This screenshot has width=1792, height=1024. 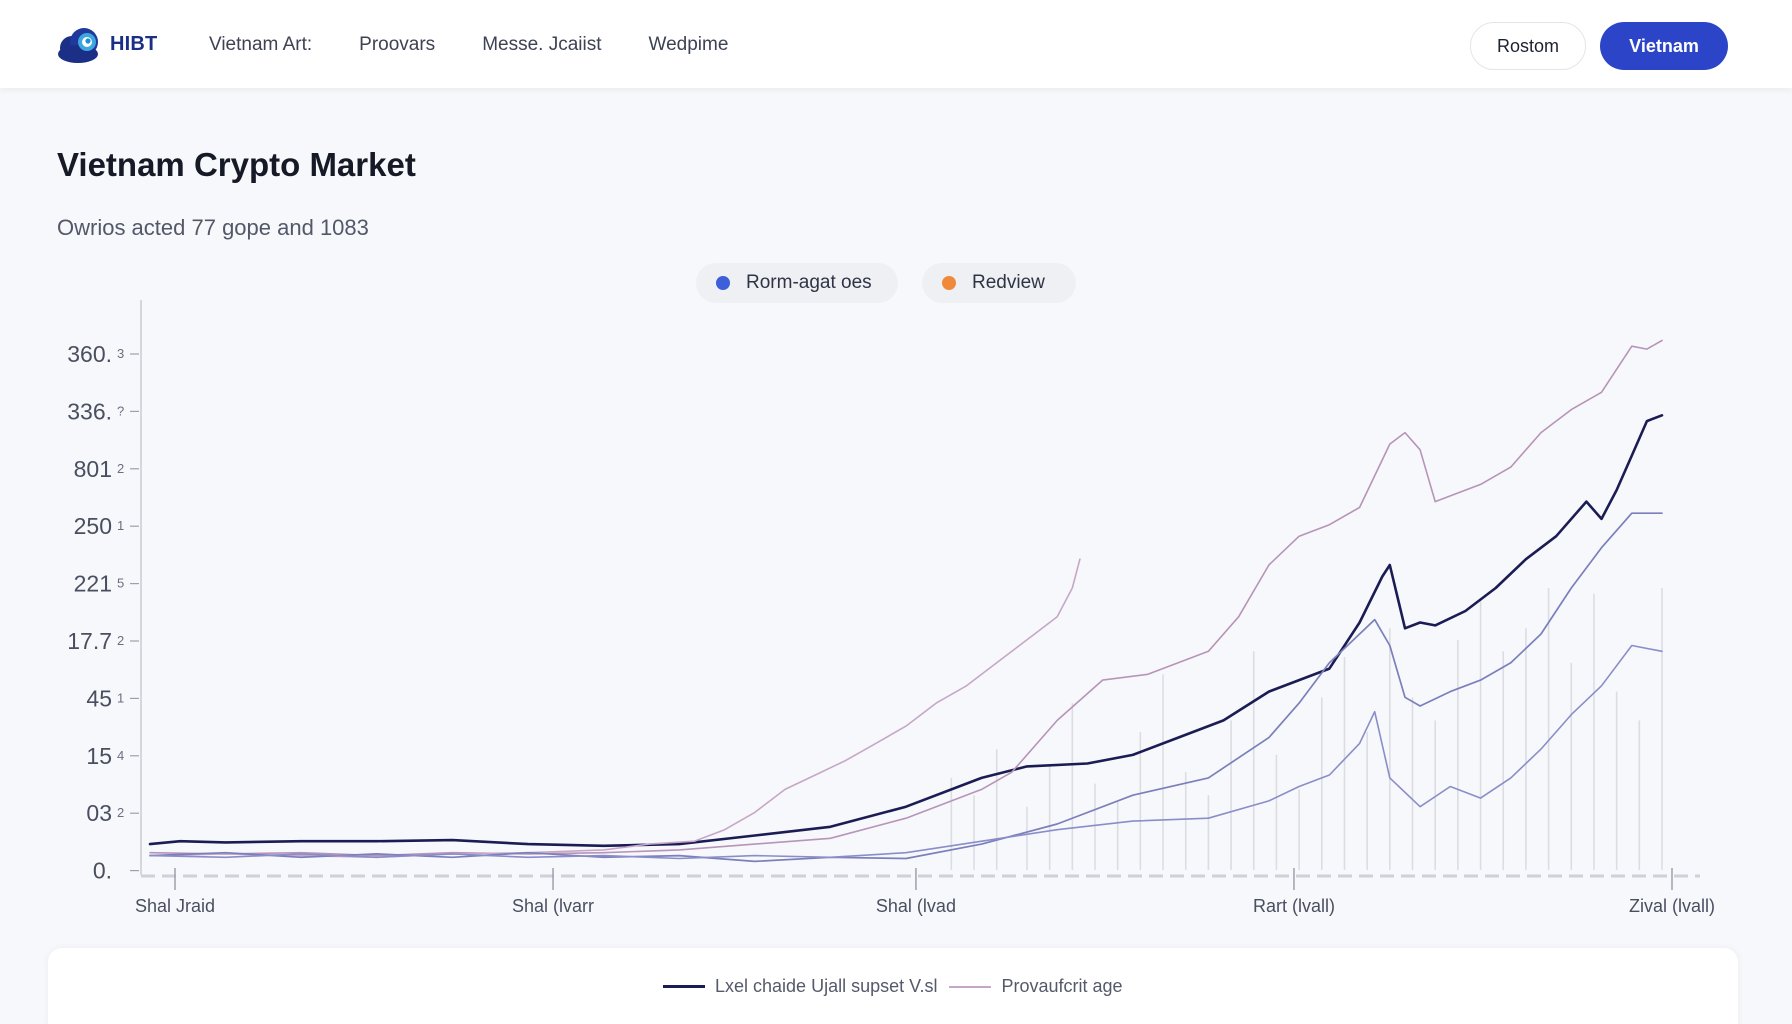 What do you see at coordinates (134, 43) in the screenshot?
I see `brand-name: HIBT` at bounding box center [134, 43].